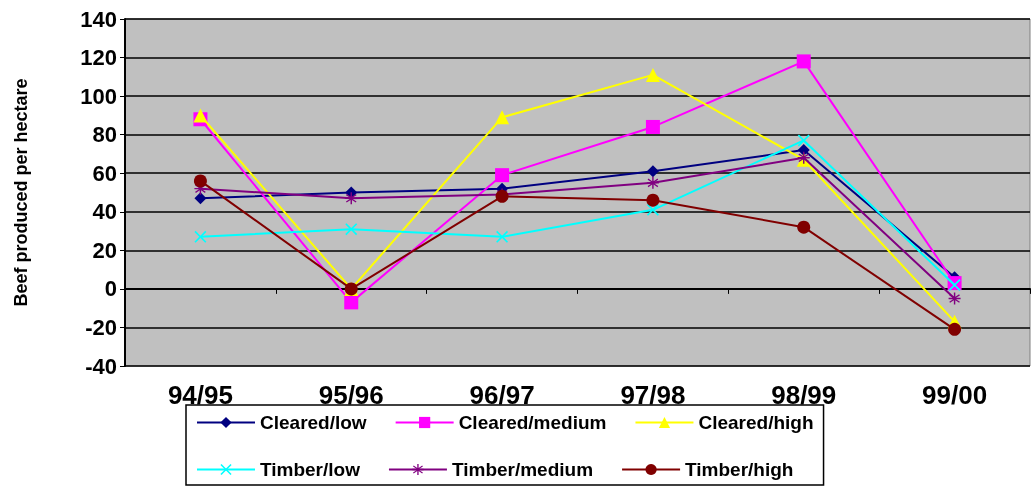 This screenshot has width=1033, height=489. I want to click on x-tick-label: 94/95, so click(200, 395).